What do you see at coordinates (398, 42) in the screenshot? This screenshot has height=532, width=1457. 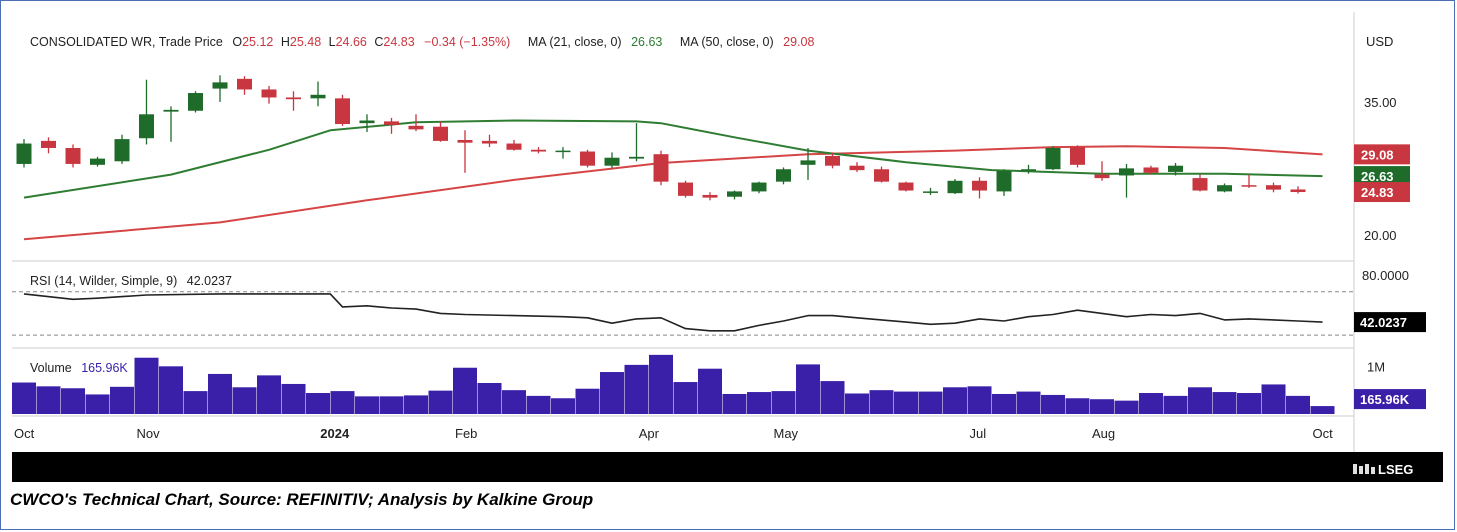 I see `legend-close-value: 24.83` at bounding box center [398, 42].